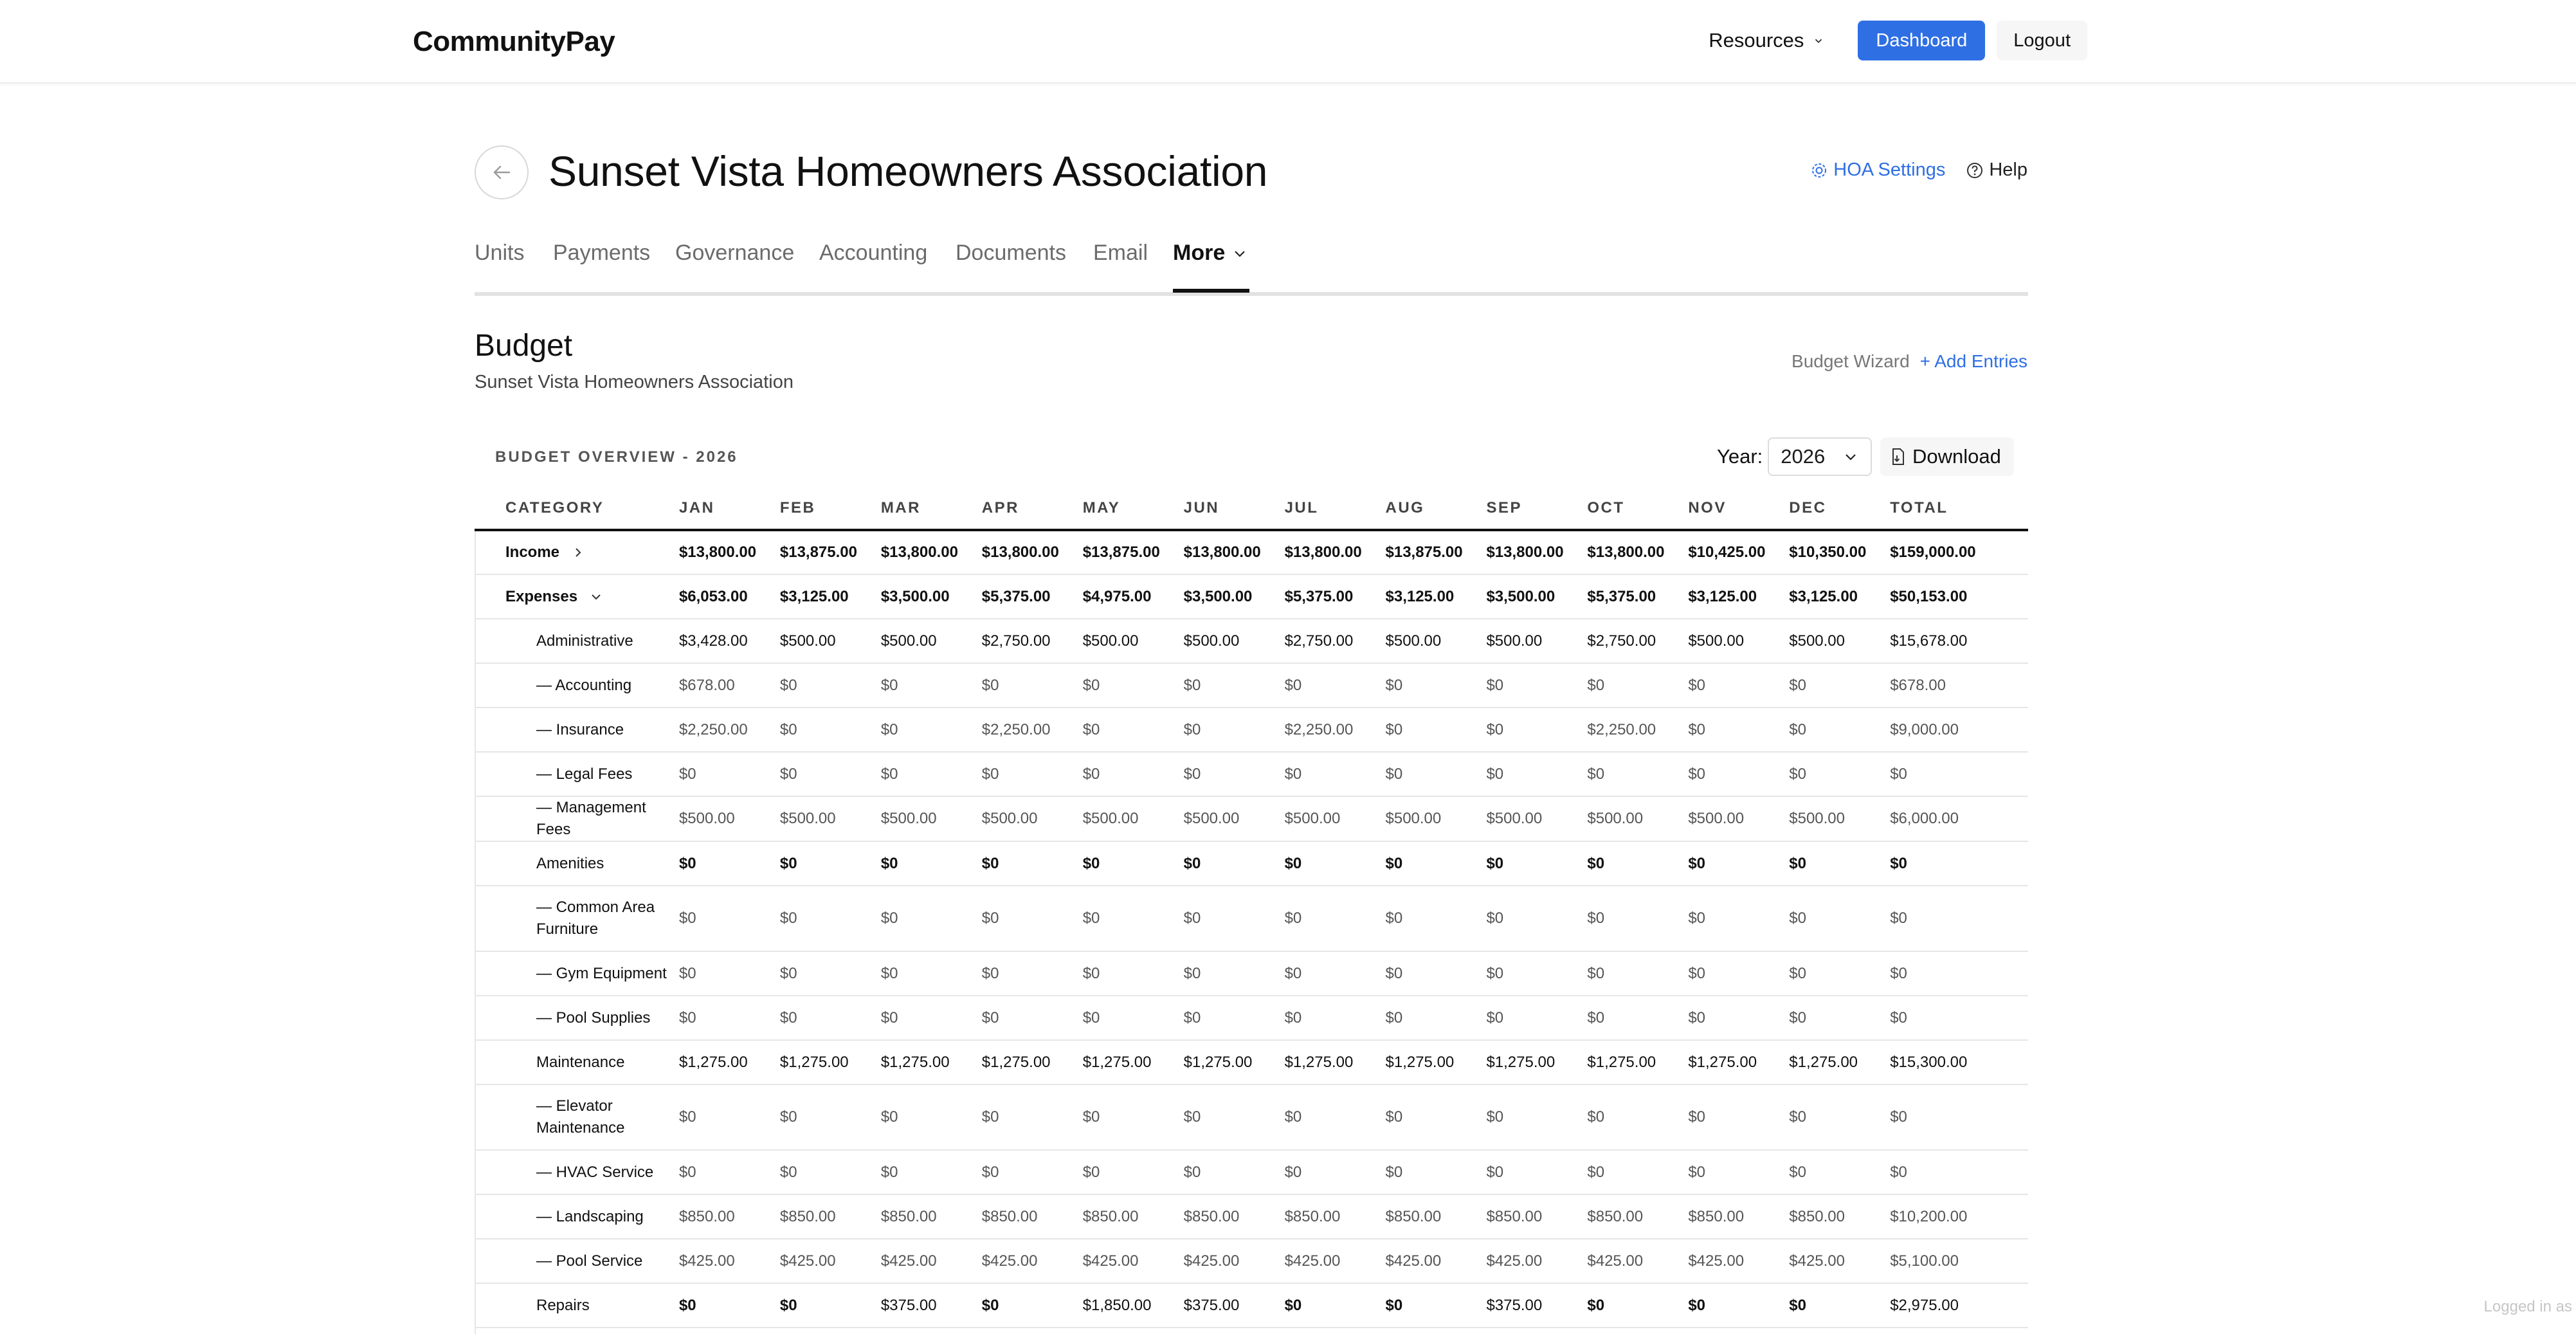 The image size is (2576, 1334). What do you see at coordinates (1011, 253) in the screenshot?
I see `tab-documents: Documents` at bounding box center [1011, 253].